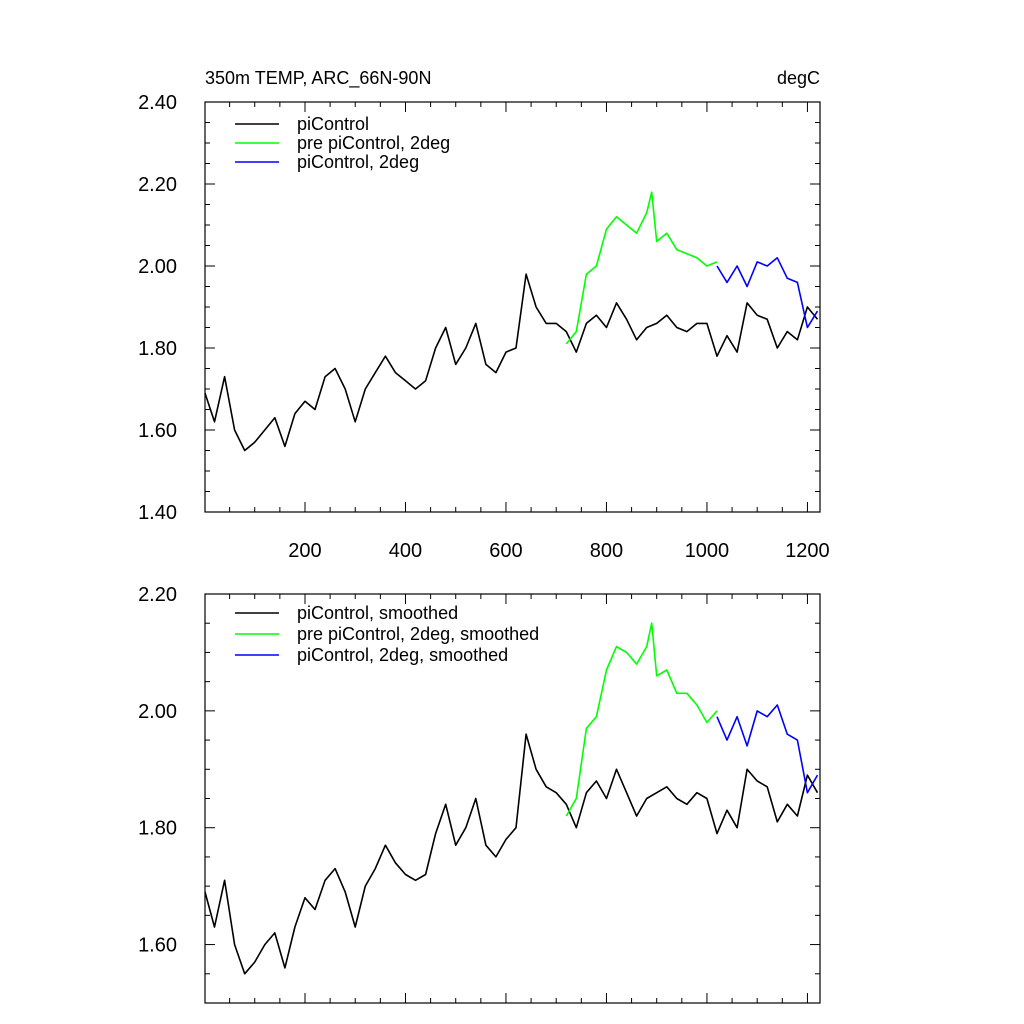  What do you see at coordinates (157, 103) in the screenshot?
I see `y-tick-label: 2.40` at bounding box center [157, 103].